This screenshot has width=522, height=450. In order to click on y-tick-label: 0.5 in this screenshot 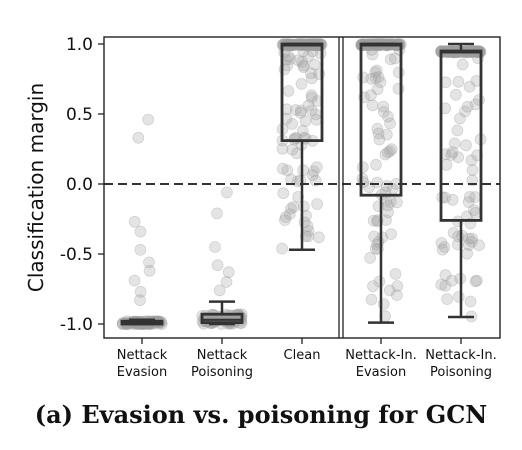, I will do `click(79, 115)`.